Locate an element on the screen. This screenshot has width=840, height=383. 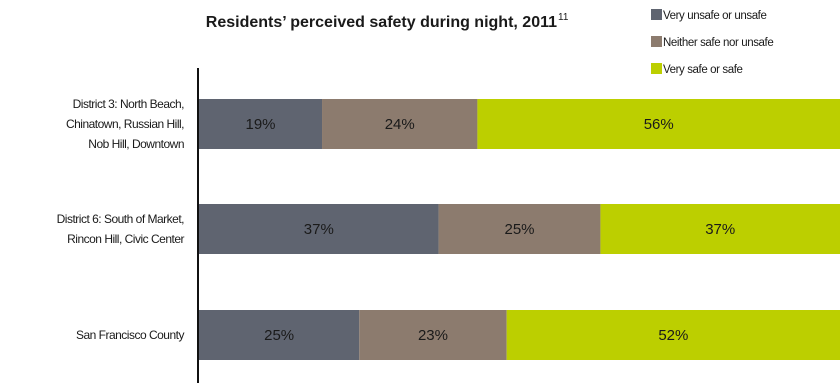
legend-label-1: Very unsafe or unsafe is located at coordinates (714, 16).